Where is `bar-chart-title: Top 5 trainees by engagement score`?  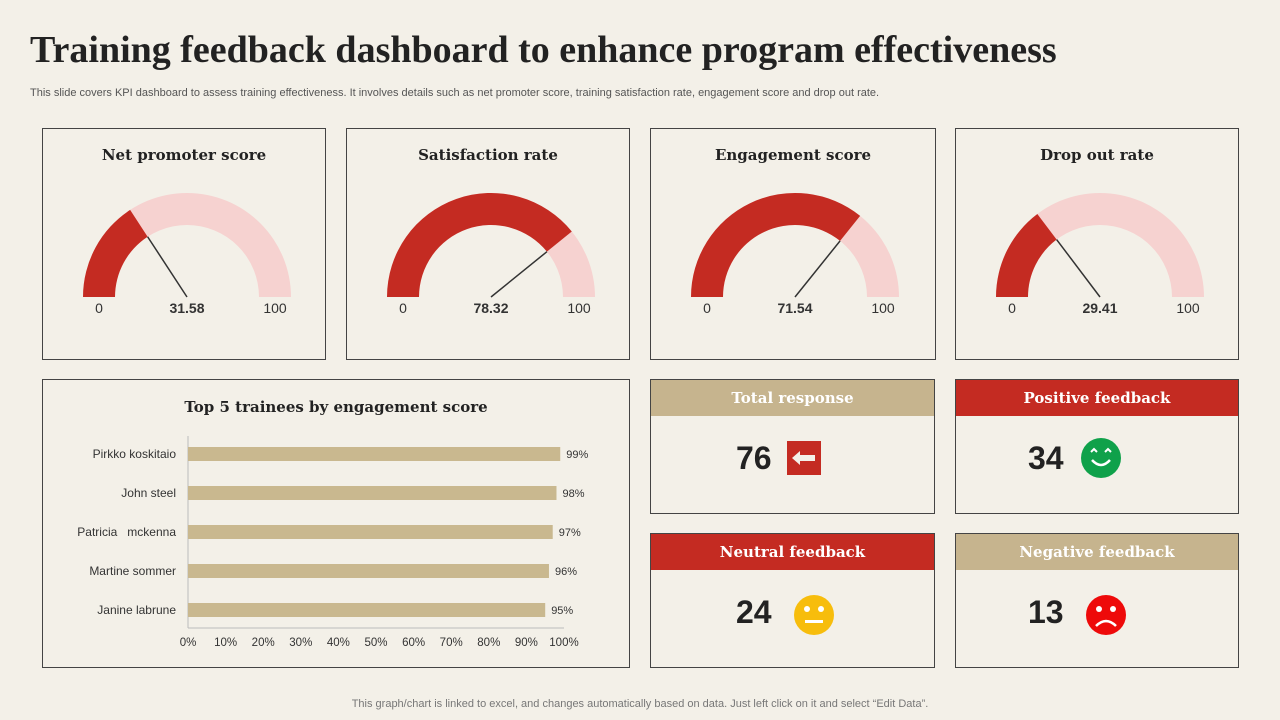
bar-chart-title: Top 5 trainees by engagement score is located at coordinates (336, 407).